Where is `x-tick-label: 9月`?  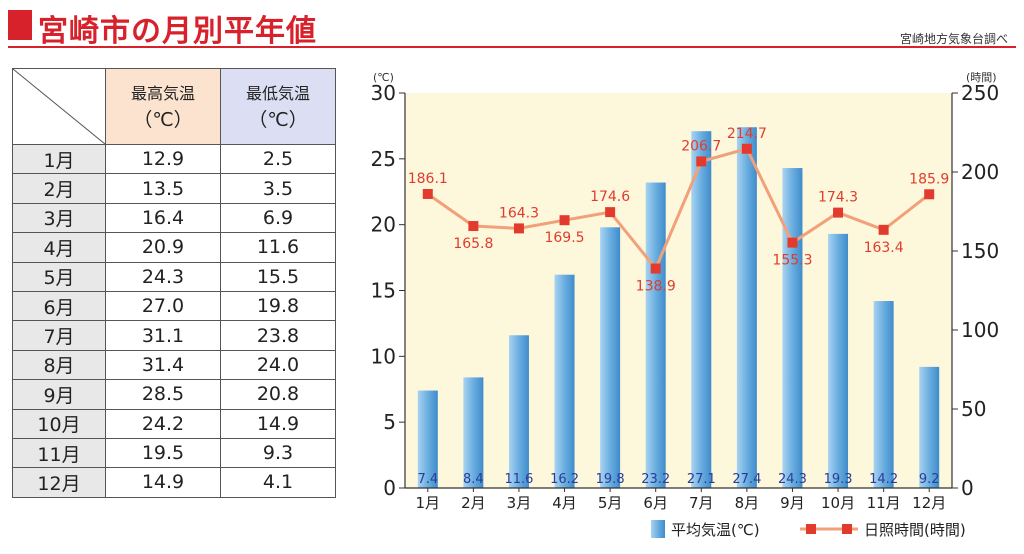
x-tick-label: 9月 is located at coordinates (792, 503).